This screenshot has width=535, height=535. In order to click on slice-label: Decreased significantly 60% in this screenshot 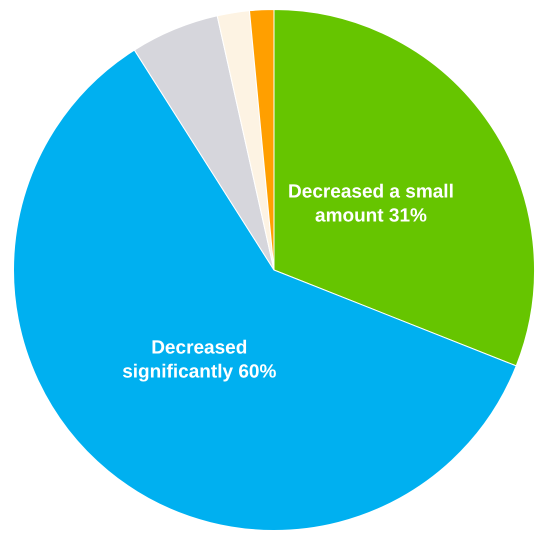, I will do `click(199, 360)`.